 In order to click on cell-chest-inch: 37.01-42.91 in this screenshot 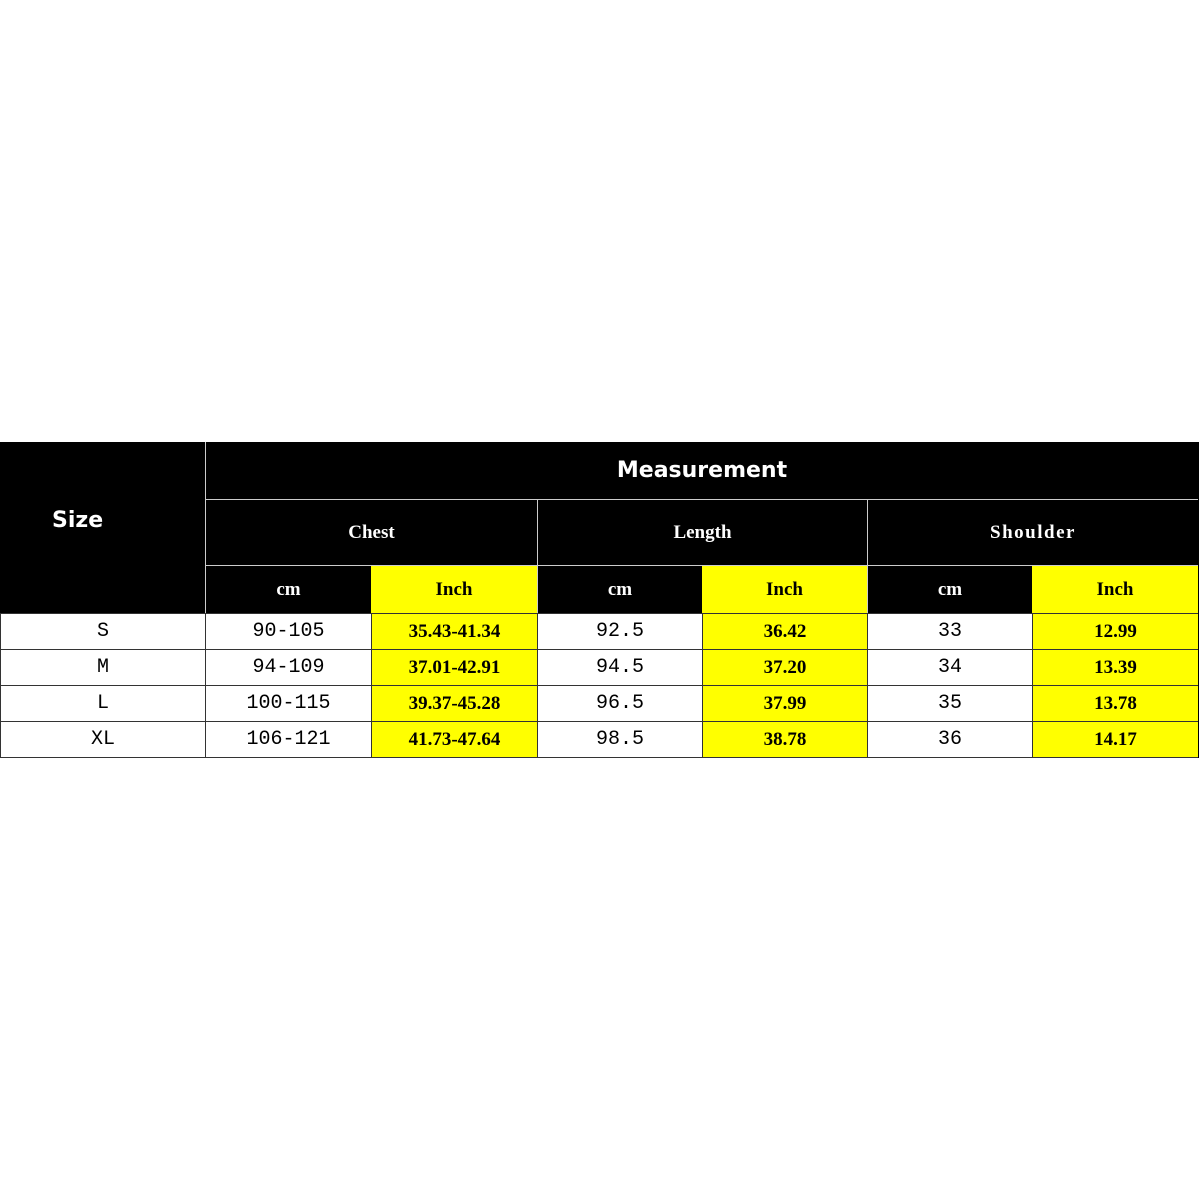, I will do `click(454, 667)`.